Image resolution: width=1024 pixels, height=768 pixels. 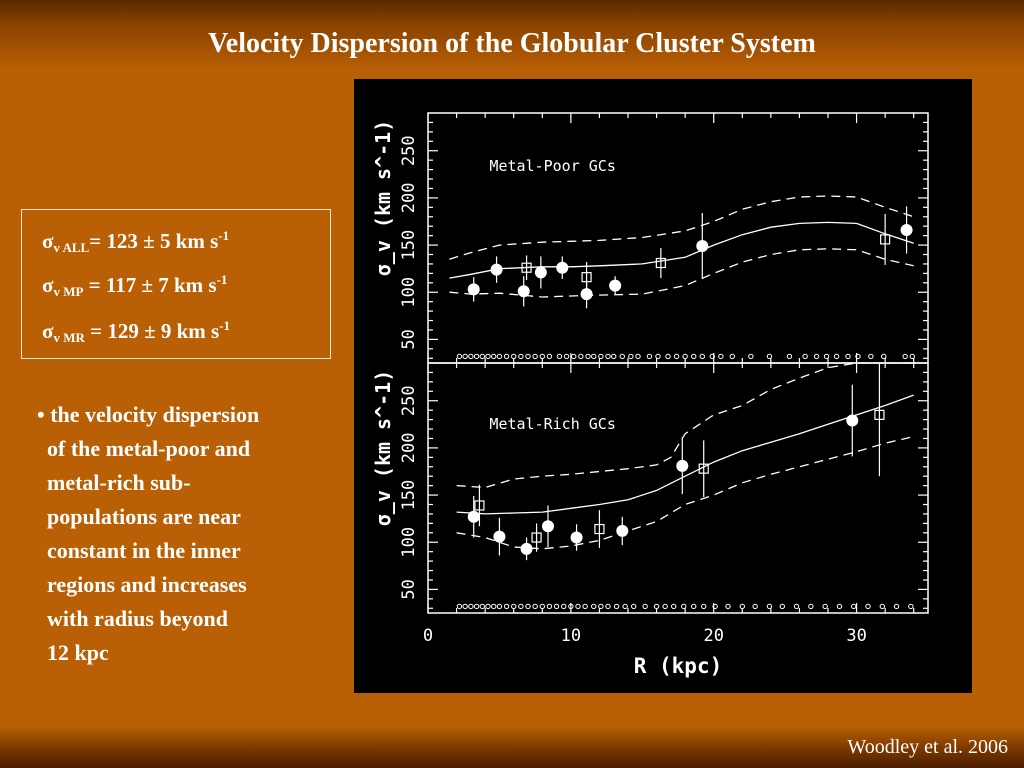 What do you see at coordinates (552, 424) in the screenshot?
I see `panel-title: Metal-Rich GCs` at bounding box center [552, 424].